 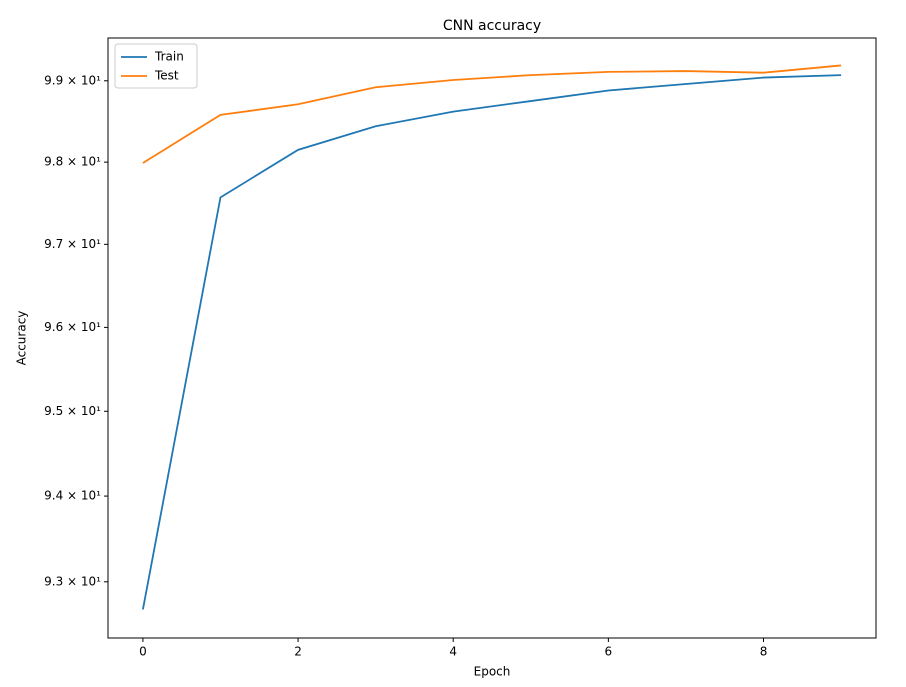 What do you see at coordinates (156, 66) in the screenshot?
I see `legend-box` at bounding box center [156, 66].